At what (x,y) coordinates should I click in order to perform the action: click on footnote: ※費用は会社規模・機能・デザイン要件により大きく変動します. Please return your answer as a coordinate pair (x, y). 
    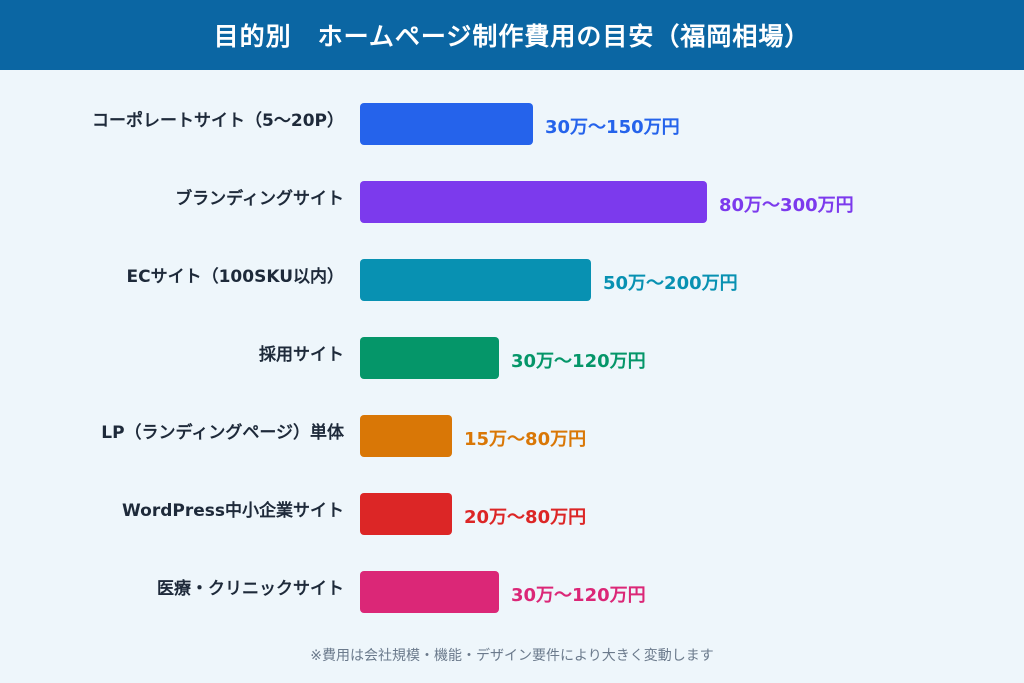
    Looking at the image, I should click on (512, 656).